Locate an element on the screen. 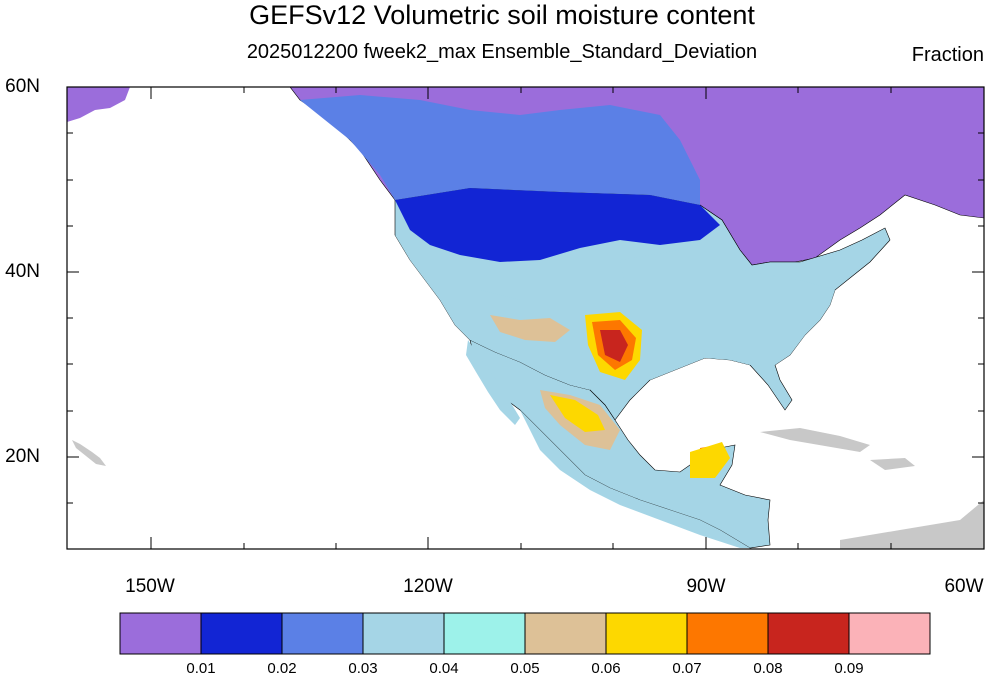  field-yellow-mexico is located at coordinates (577, 413).